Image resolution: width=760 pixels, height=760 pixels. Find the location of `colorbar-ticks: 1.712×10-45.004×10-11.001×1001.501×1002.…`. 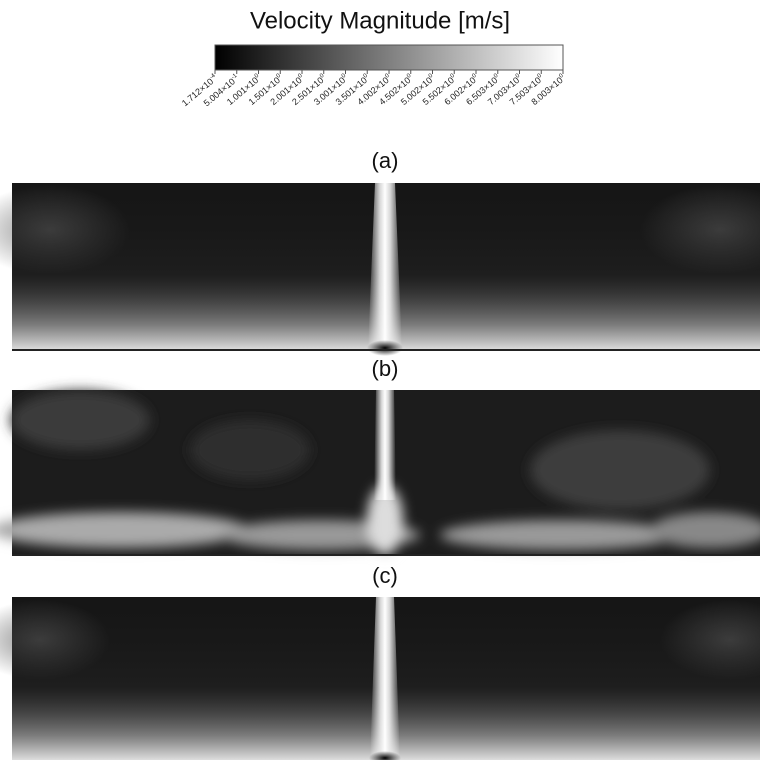

colorbar-ticks: 1.712×10-45.004×10-11.001×1001.501×1002.… is located at coordinates (372, 89).